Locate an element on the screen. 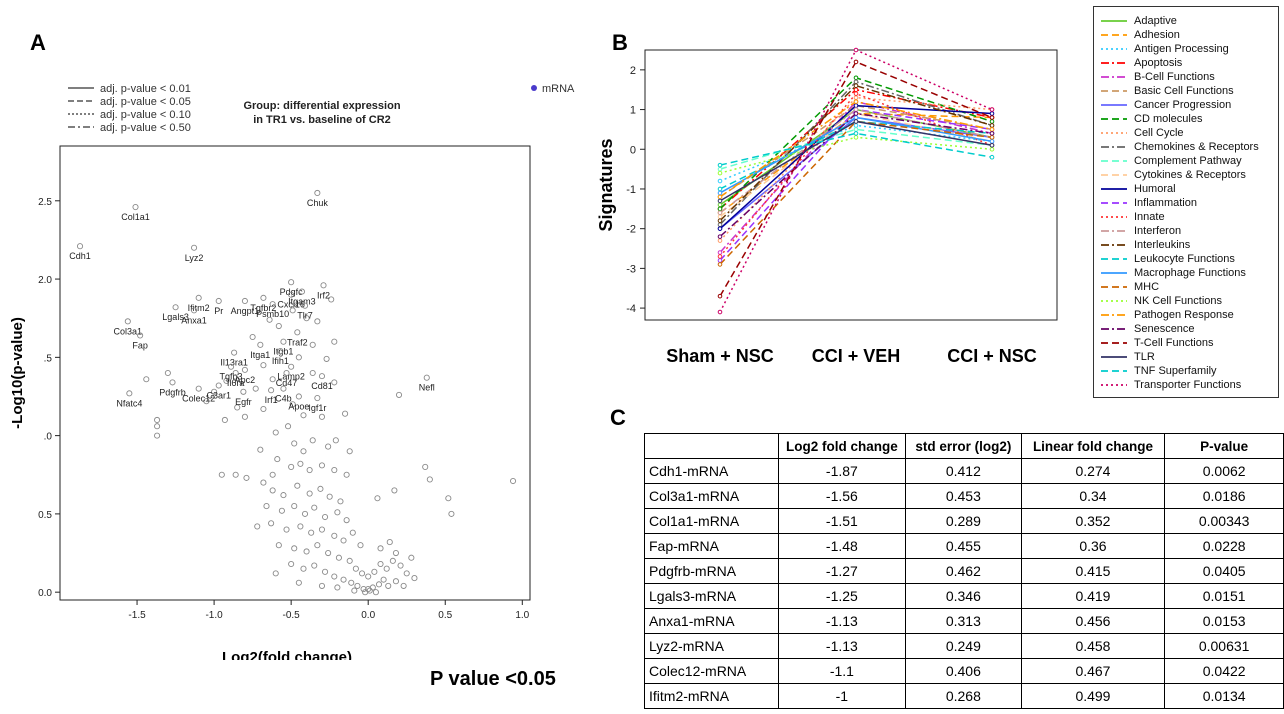 Image resolution: width=1284 pixels, height=714 pixels. point-label: Egfr is located at coordinates (243, 402).